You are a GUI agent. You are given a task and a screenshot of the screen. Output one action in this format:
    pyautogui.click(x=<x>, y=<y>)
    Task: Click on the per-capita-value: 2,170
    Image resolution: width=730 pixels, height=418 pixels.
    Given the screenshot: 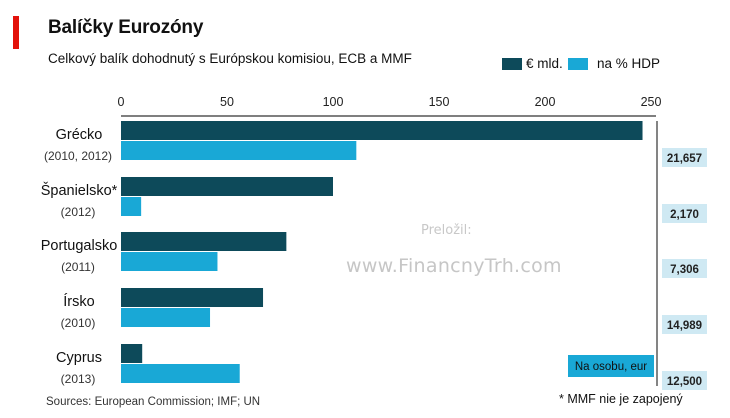 What is the action you would take?
    pyautogui.click(x=684, y=215)
    